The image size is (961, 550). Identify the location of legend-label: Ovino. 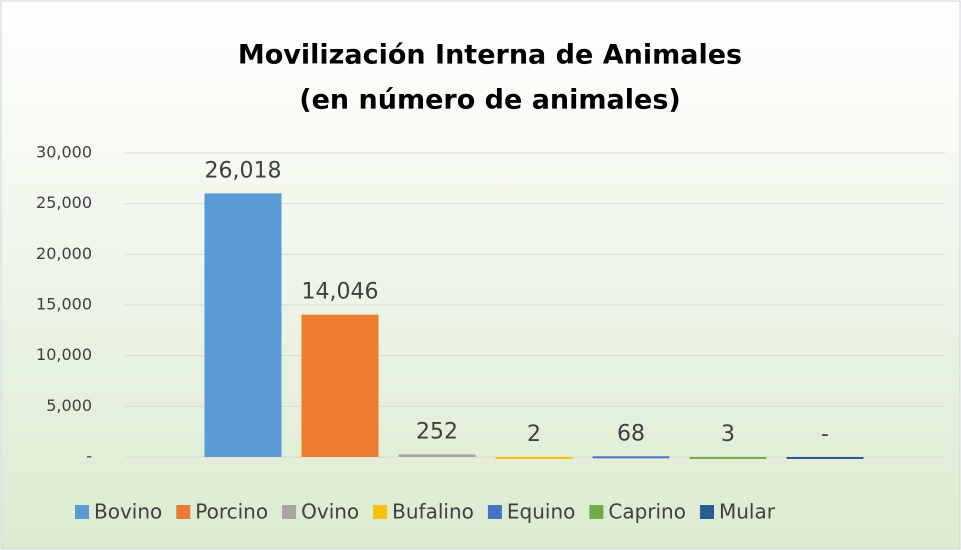
(330, 512).